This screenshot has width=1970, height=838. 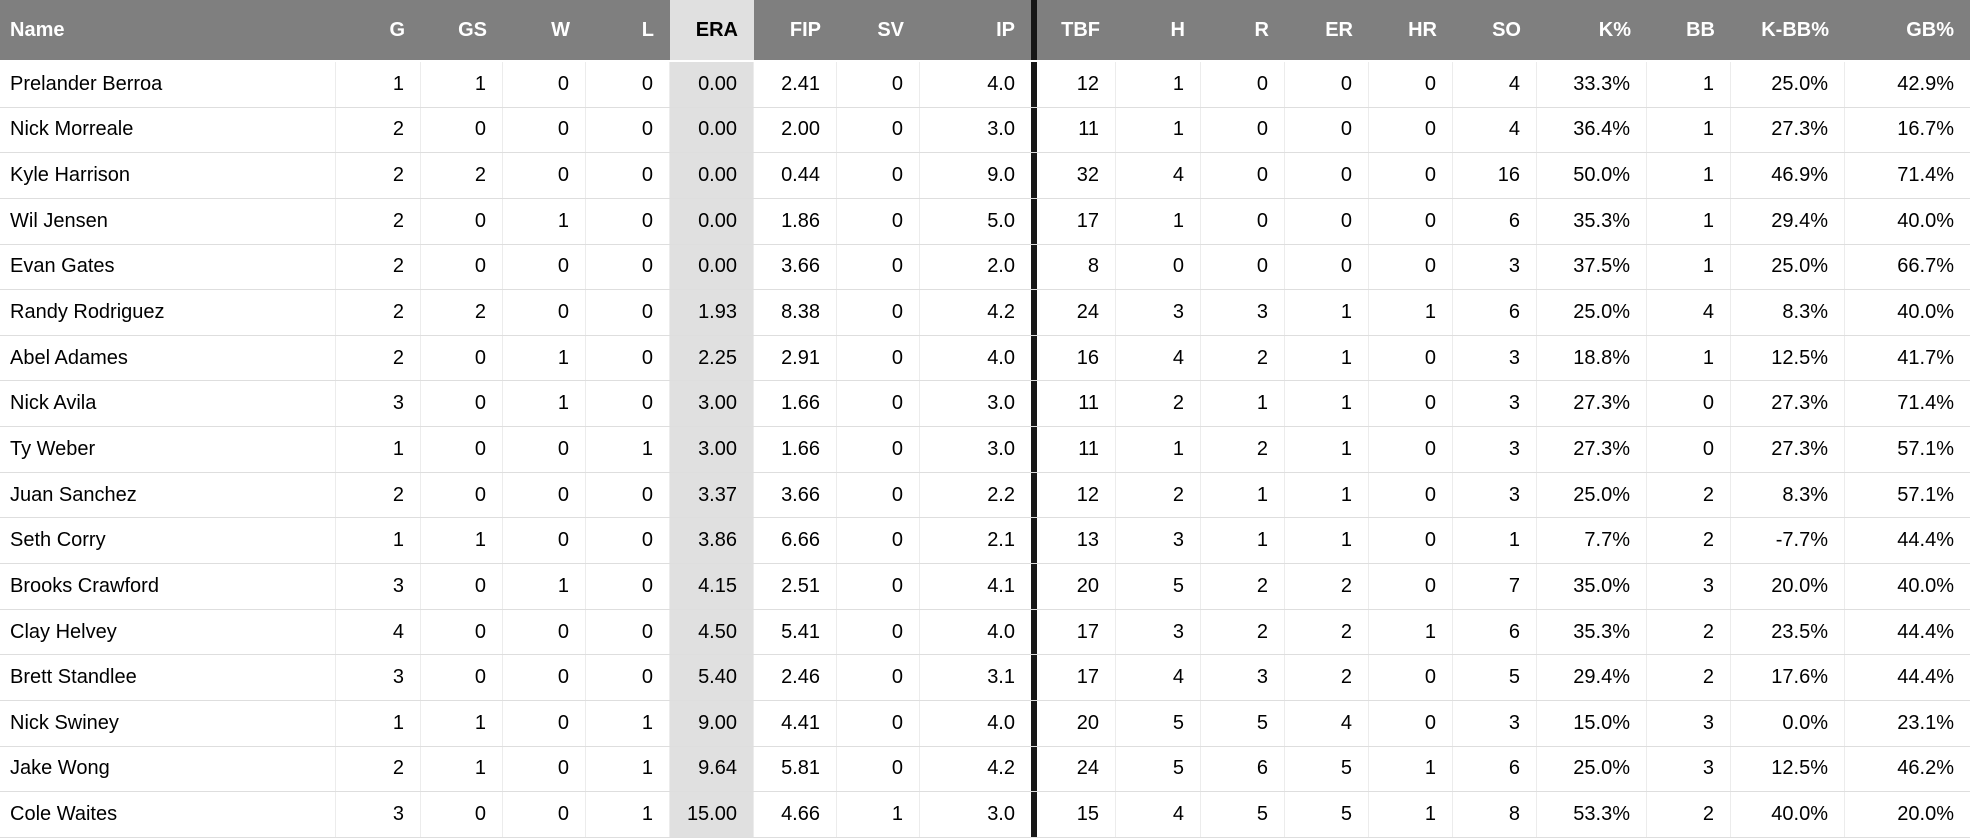 What do you see at coordinates (472, 29) in the screenshot?
I see `col-header-gs: GS` at bounding box center [472, 29].